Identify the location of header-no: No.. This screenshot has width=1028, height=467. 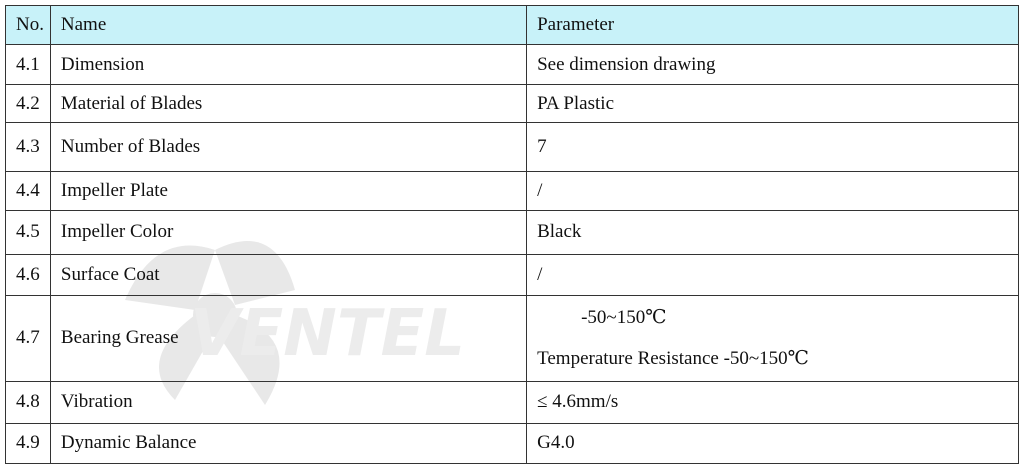
(28, 25).